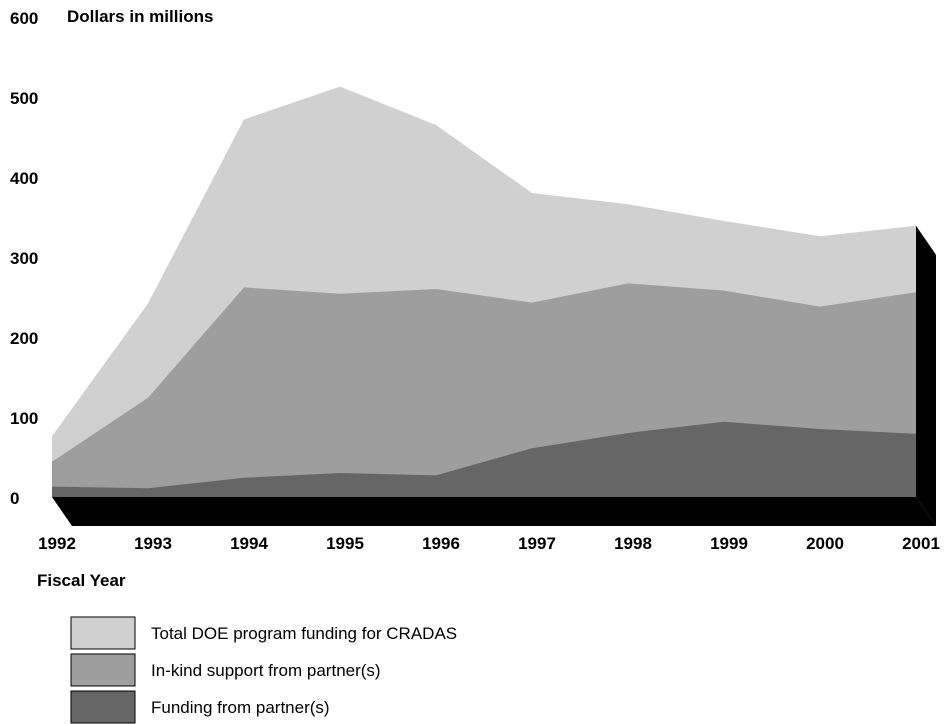 The width and height of the screenshot is (951, 724). What do you see at coordinates (441, 543) in the screenshot?
I see `x-tick-label: 1996` at bounding box center [441, 543].